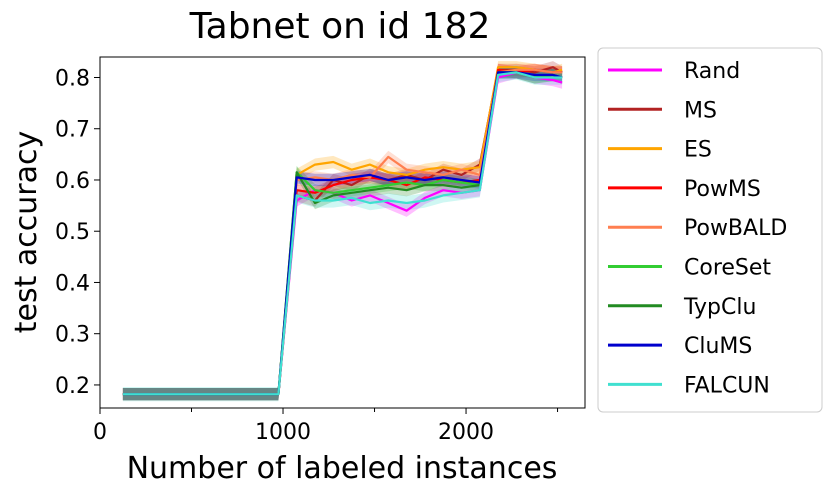 This screenshot has width=831, height=493. Describe the element at coordinates (72, 78) in the screenshot. I see `y-tick-label: 0.8` at that location.